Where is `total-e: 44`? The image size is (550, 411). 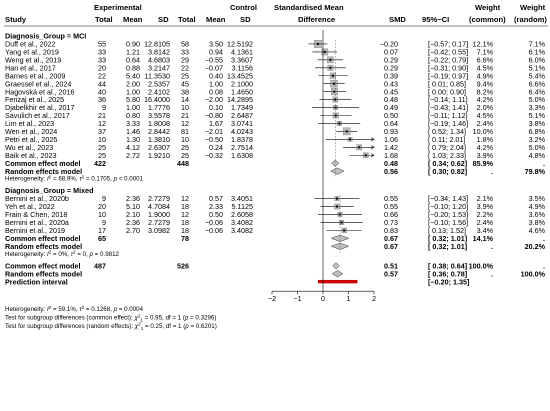 total-e: 44 is located at coordinates (102, 83).